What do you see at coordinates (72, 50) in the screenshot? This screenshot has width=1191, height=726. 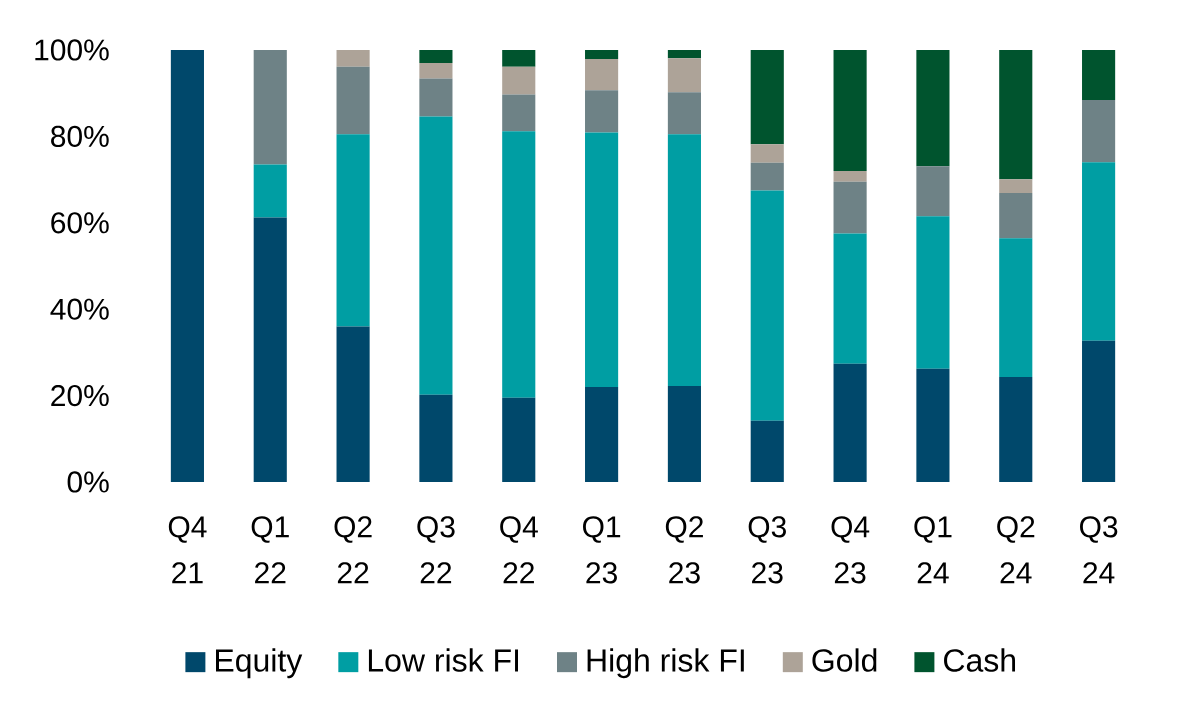 I see `y-tick-label: 100%` at bounding box center [72, 50].